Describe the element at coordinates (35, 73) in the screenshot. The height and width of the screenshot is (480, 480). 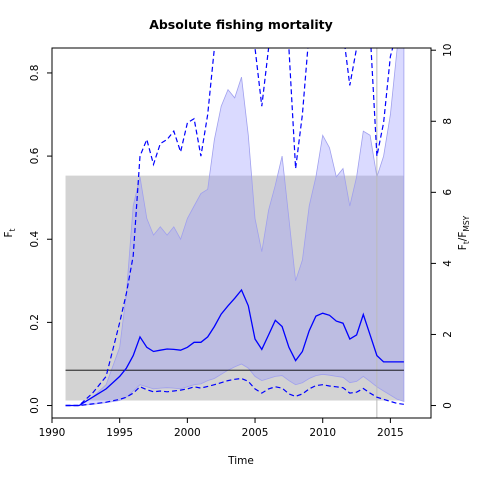
I see `y-tick-label: 0.8` at that location.